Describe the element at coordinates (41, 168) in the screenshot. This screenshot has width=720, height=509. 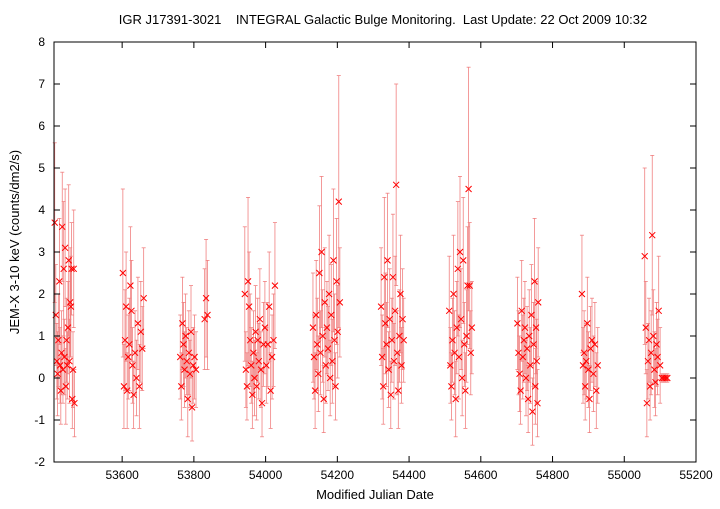
I see `y-tick-label: 5` at that location.